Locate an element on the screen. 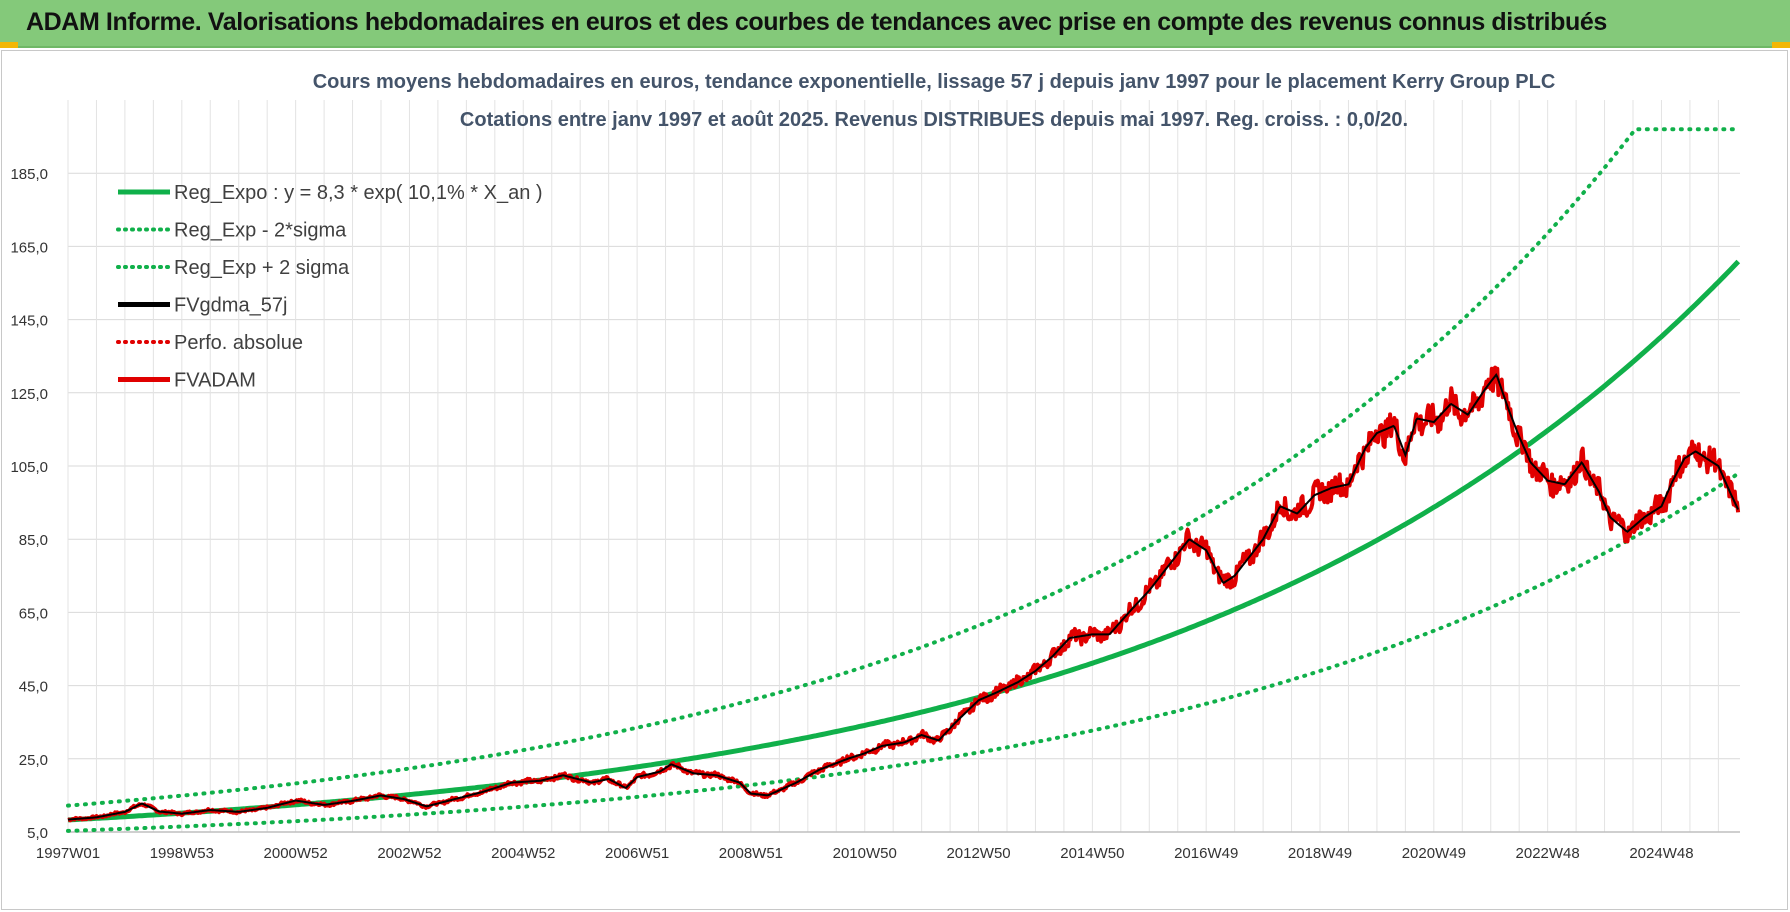 The height and width of the screenshot is (912, 1790). legend-label: Reg_Exp - 2*sigma is located at coordinates (260, 231).